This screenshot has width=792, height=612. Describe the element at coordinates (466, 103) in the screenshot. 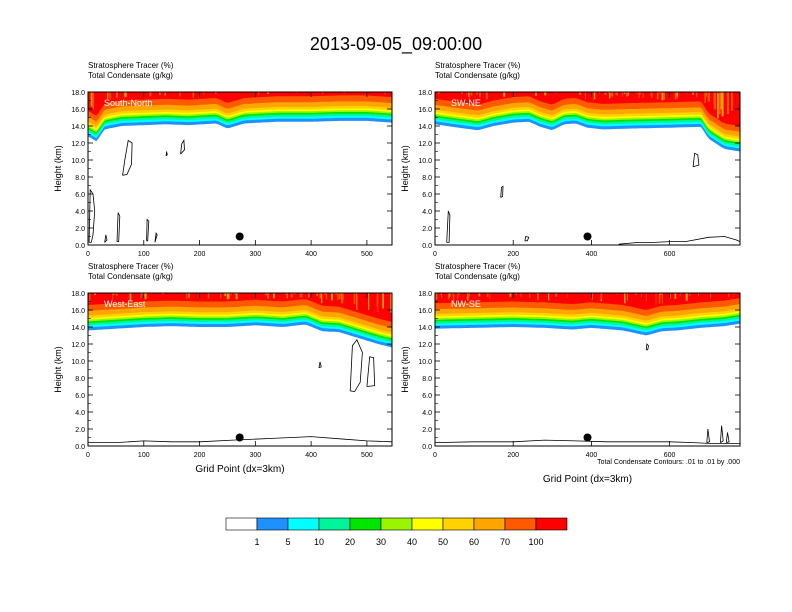

I see `panel-label: SW-NE` at that location.